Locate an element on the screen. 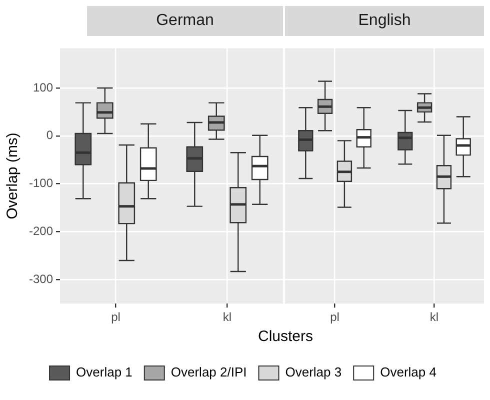  y-axis-title: Overlap (ms) is located at coordinates (13, 176).